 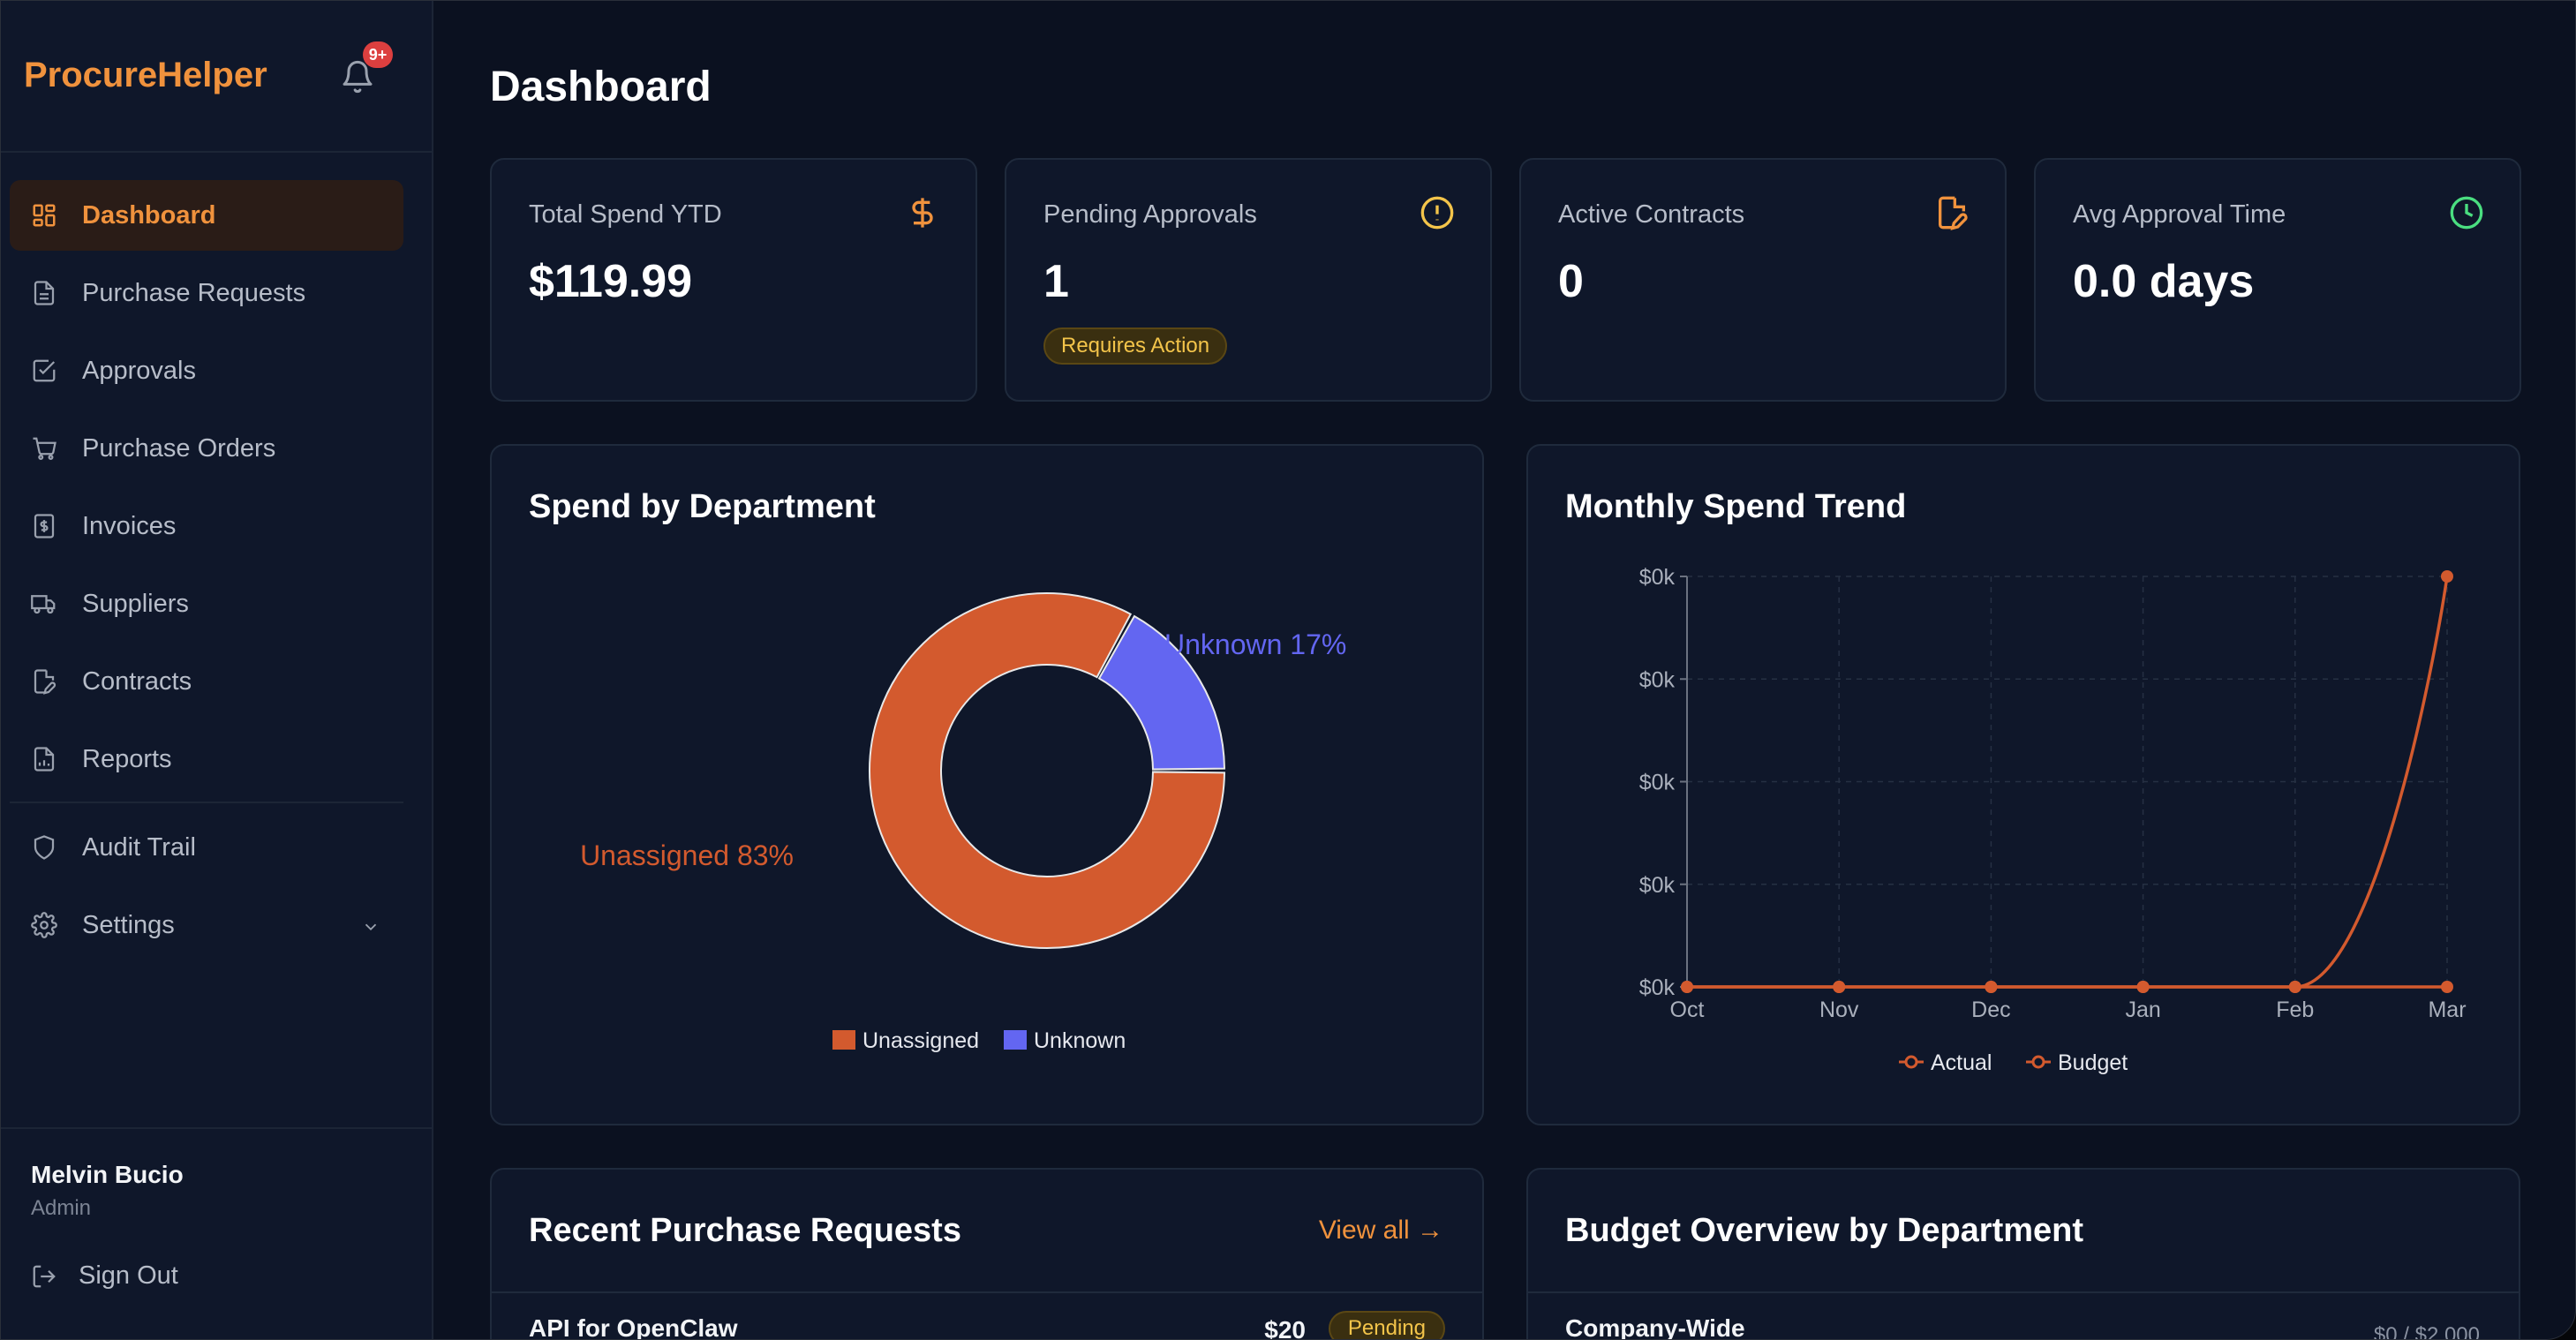 What do you see at coordinates (1652, 214) in the screenshot?
I see `stat-label: Active Contracts` at bounding box center [1652, 214].